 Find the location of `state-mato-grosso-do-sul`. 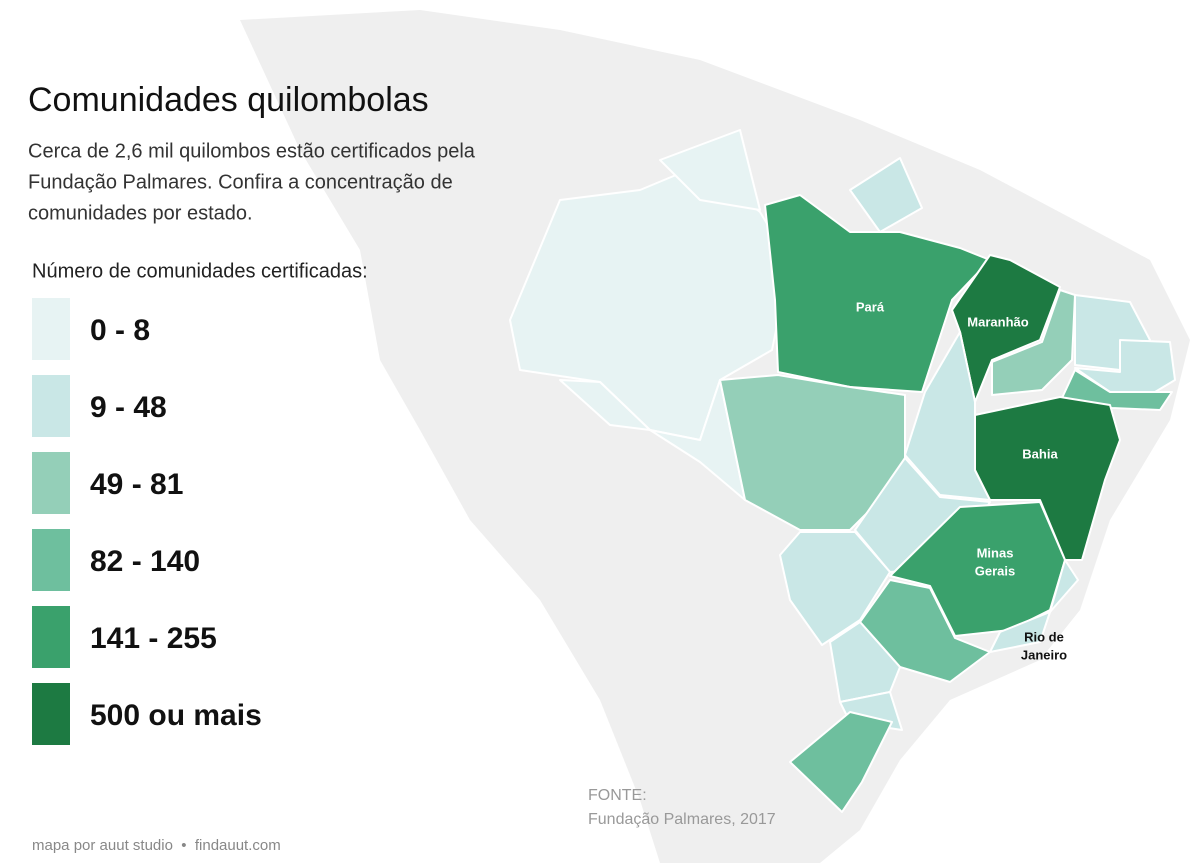

state-mato-grosso-do-sul is located at coordinates (835, 588).